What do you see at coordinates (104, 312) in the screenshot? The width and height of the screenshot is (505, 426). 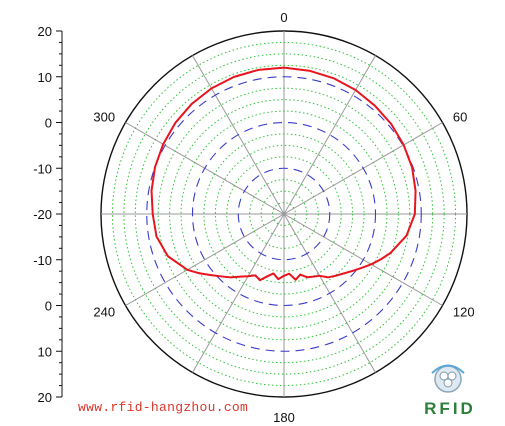 I see `angle-label: 240` at bounding box center [104, 312].